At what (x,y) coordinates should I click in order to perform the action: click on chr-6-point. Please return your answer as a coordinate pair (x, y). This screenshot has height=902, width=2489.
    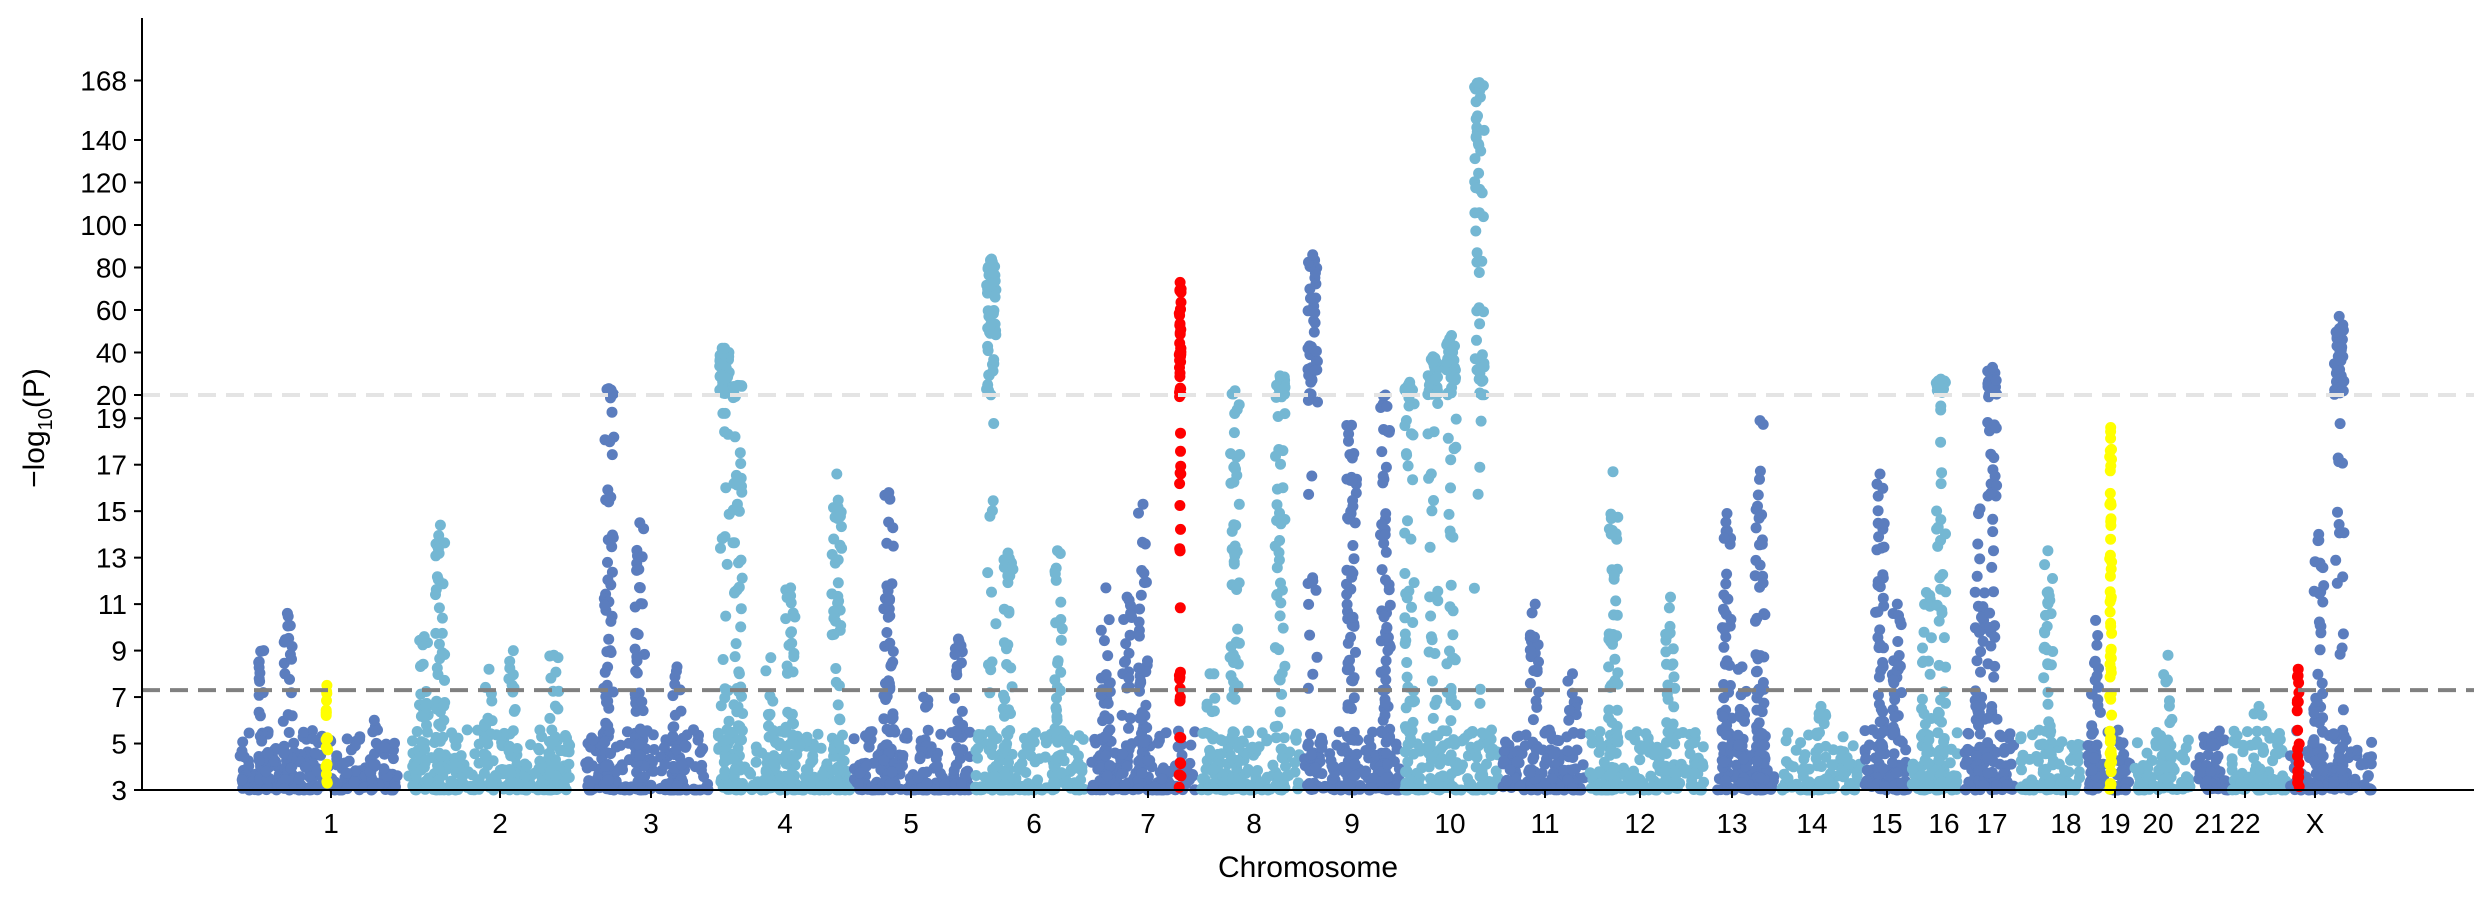
    Looking at the image, I should click on (1071, 769).